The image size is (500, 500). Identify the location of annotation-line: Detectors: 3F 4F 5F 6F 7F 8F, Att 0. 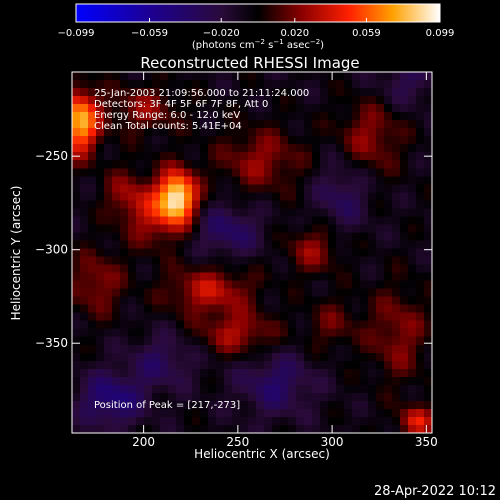
(181, 104).